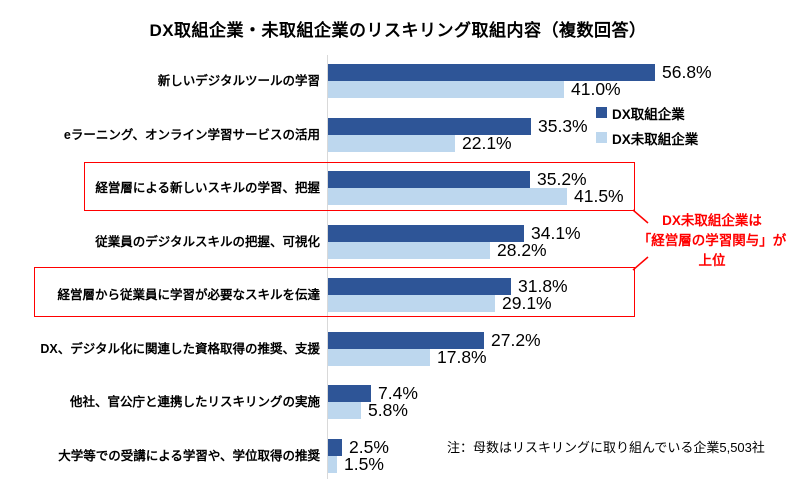 The height and width of the screenshot is (496, 796). I want to click on category-label: 大学等での受講による学習や、学位取得の推奨, so click(189, 456).